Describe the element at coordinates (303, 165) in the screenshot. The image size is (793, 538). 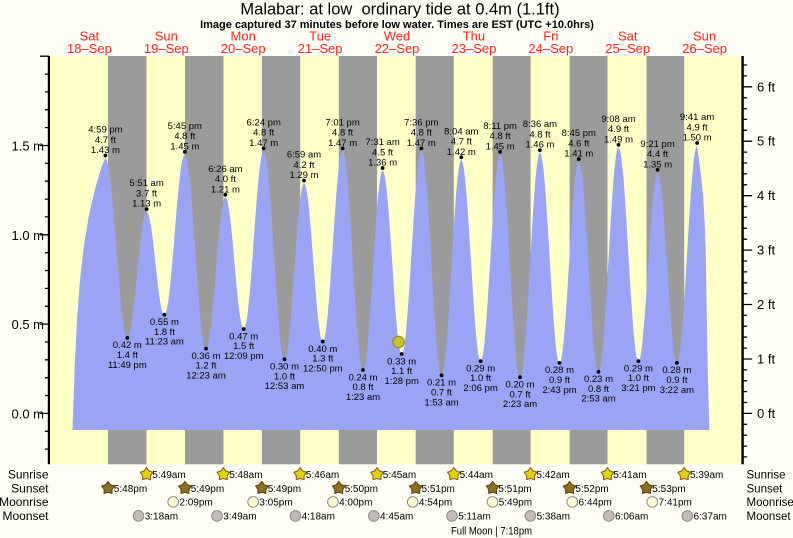
I see `svg-text: 4.2 ft` at that location.